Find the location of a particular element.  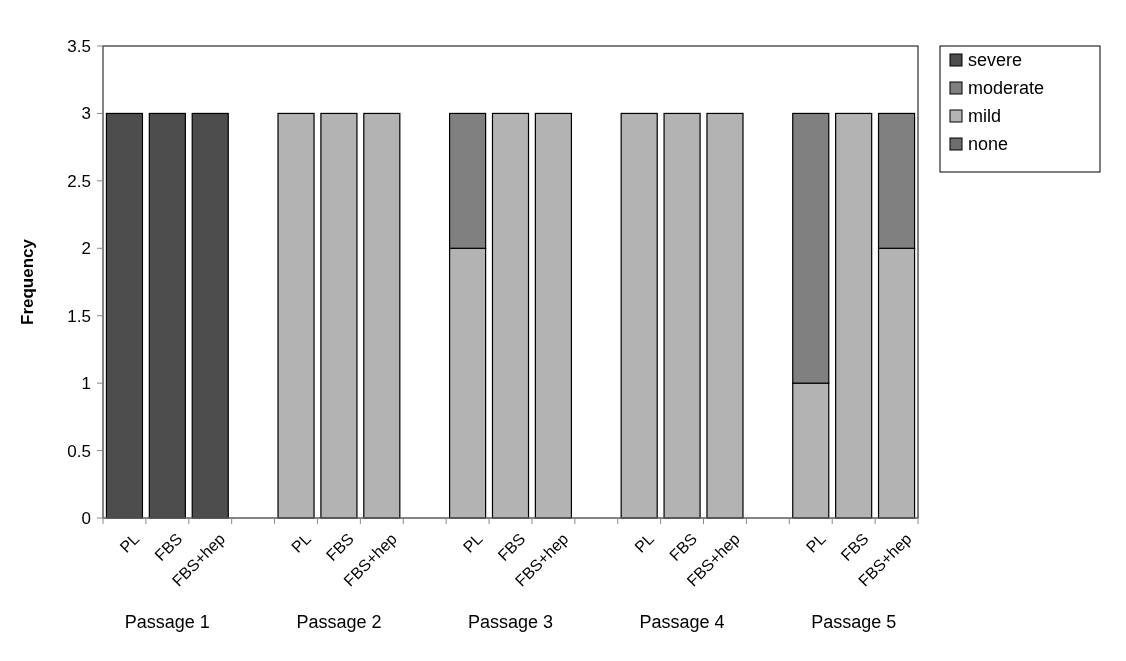

text: Passage 3 is located at coordinates (510, 622).